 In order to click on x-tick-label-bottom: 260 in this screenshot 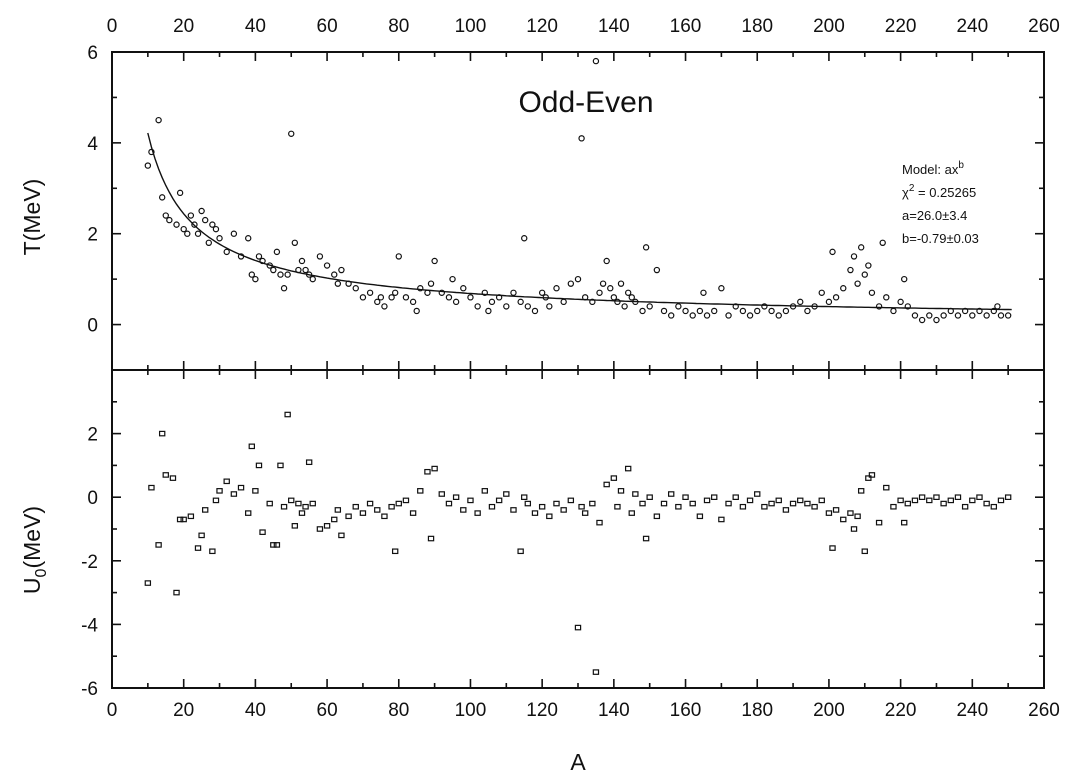, I will do `click(1044, 710)`.